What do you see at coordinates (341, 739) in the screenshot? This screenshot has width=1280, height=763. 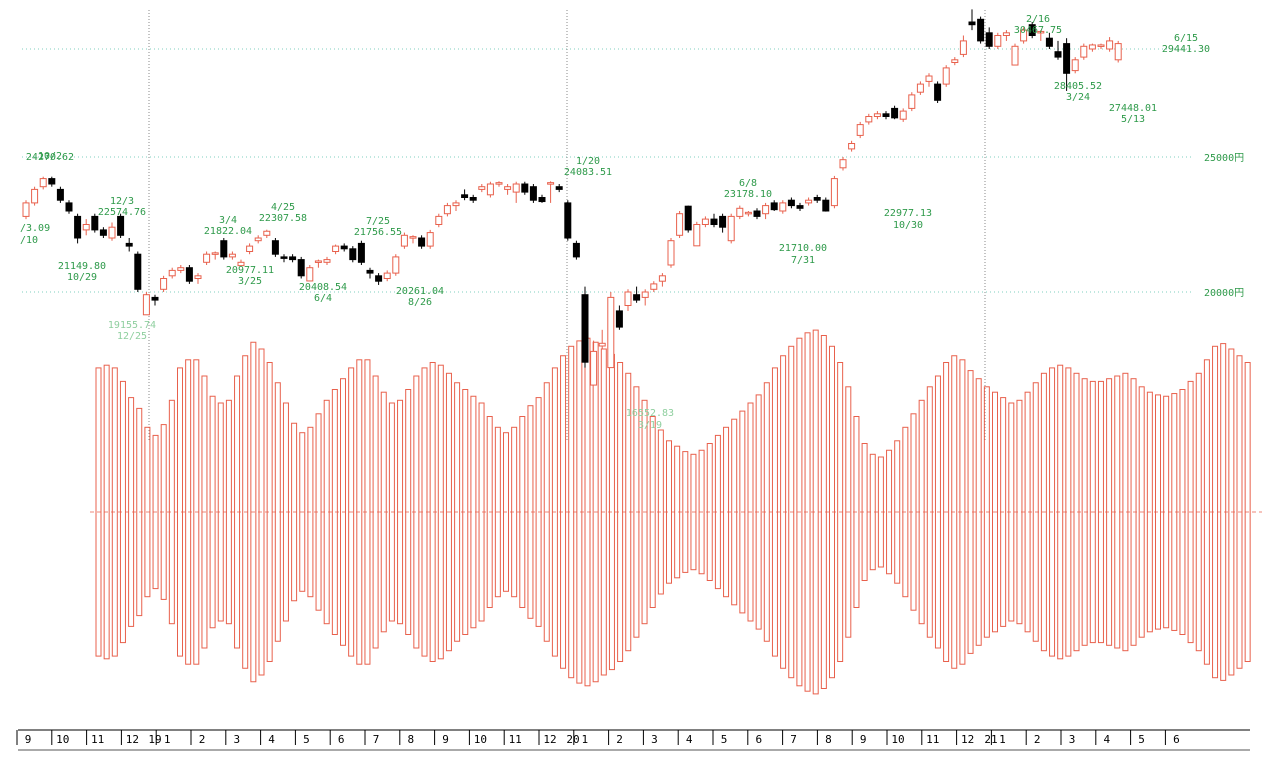 I see `month-tick-label: 6` at bounding box center [341, 739].